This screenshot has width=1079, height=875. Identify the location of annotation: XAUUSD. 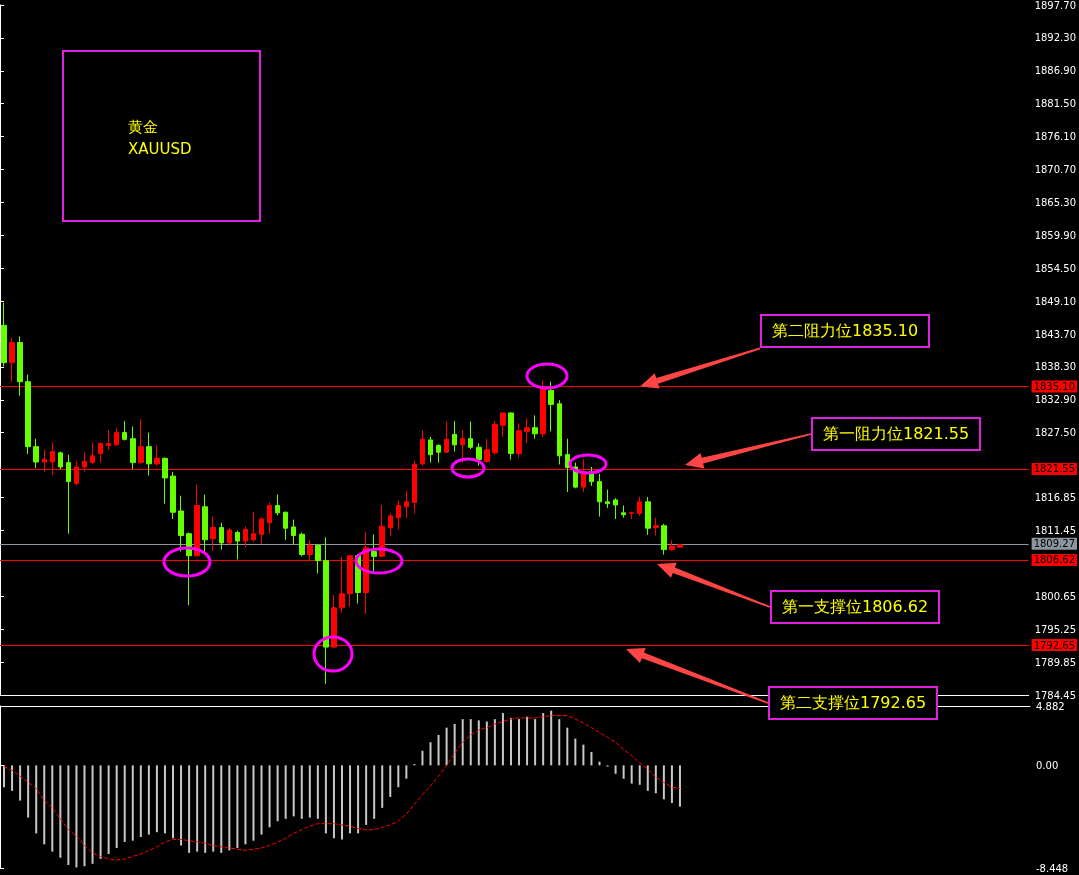
(160, 149).